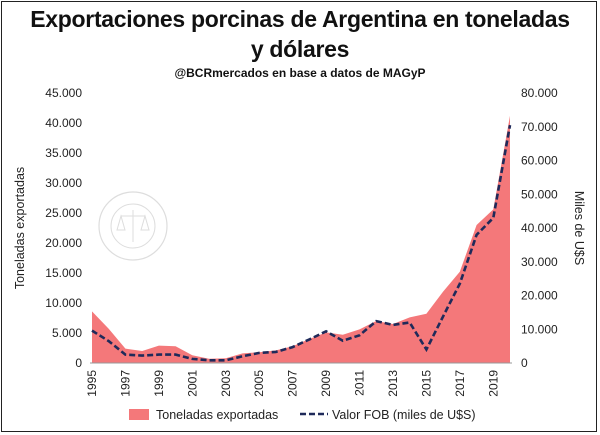 The image size is (600, 435). I want to click on x-tick-label: 2013, so click(393, 383).